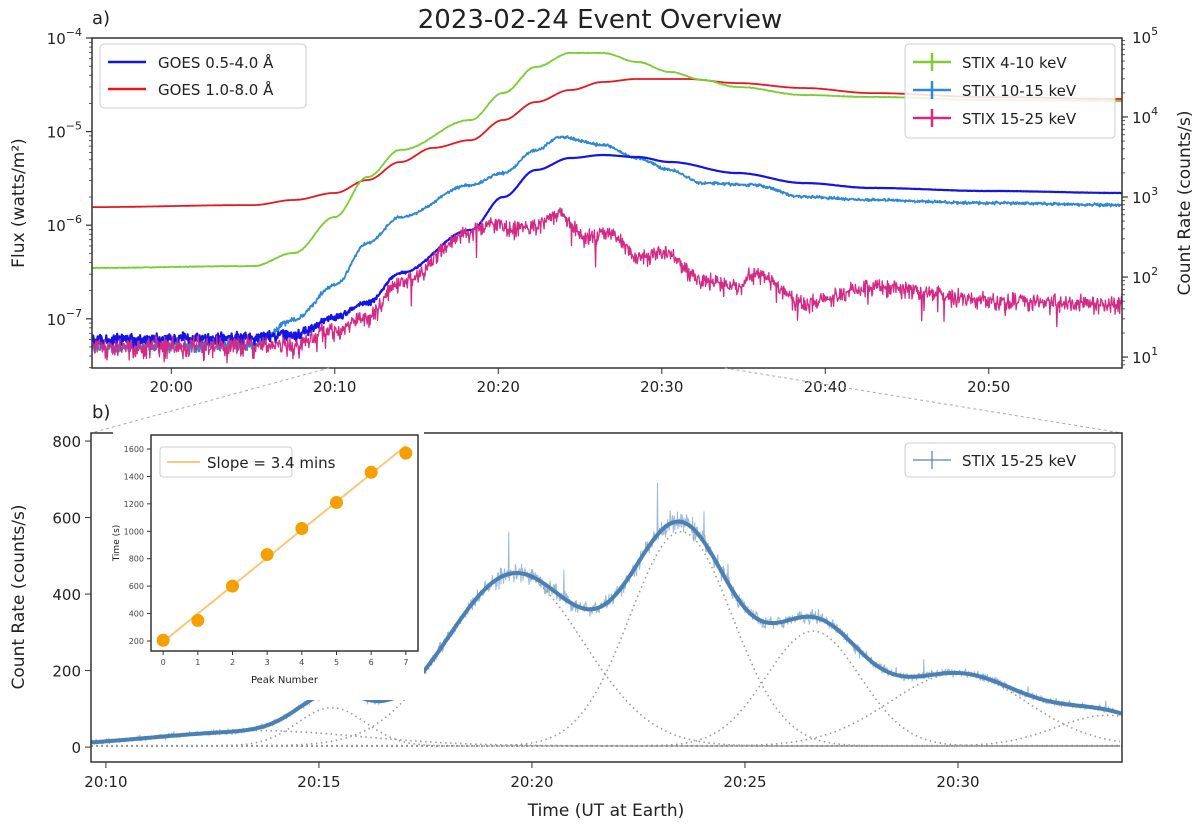 The image size is (1199, 826). What do you see at coordinates (600, 20) in the screenshot?
I see `figure-title: 2023-02-24 Event Overview` at bounding box center [600, 20].